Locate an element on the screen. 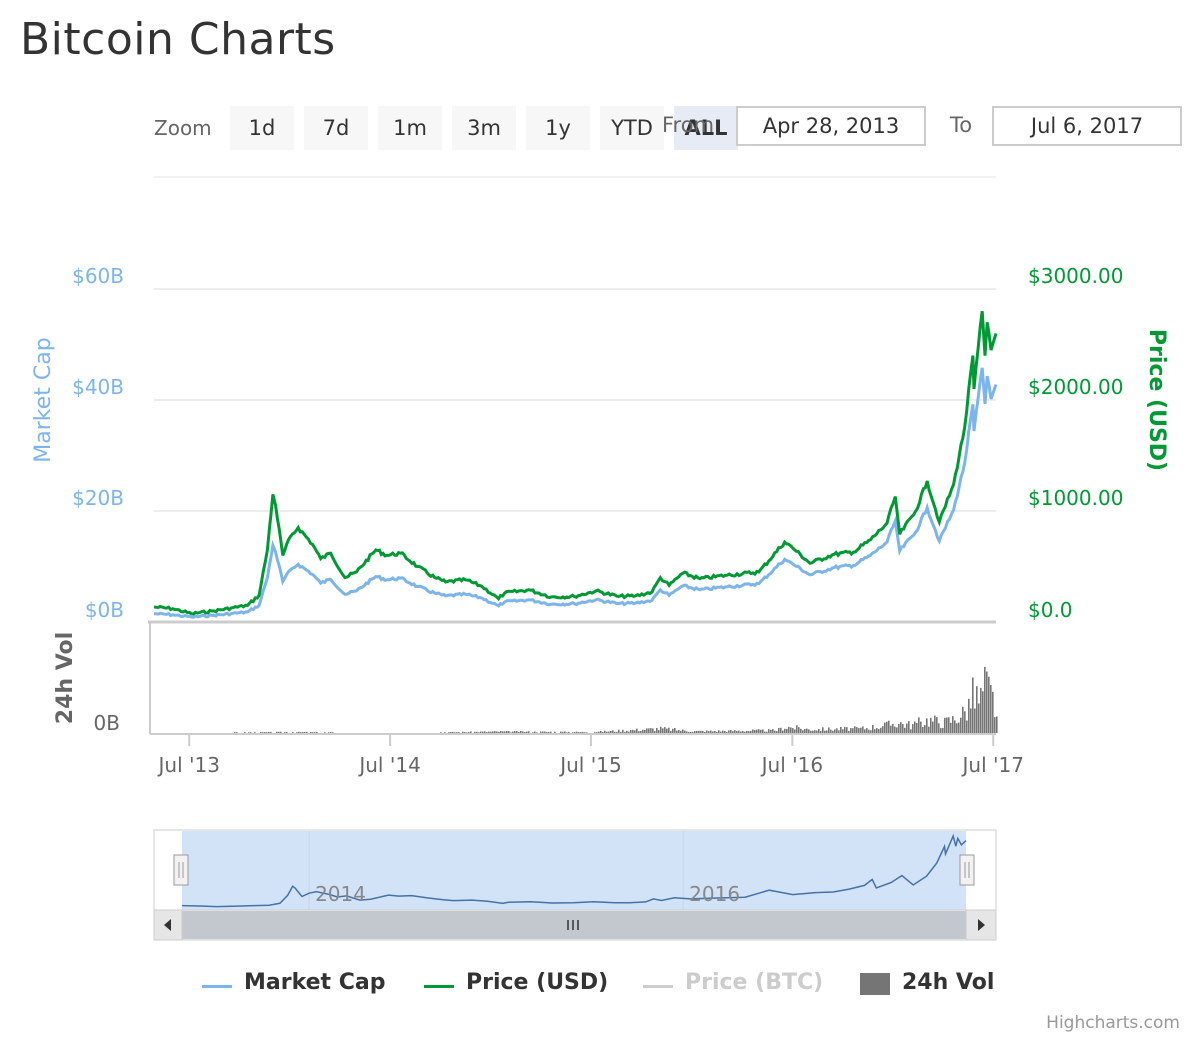 The height and width of the screenshot is (1040, 1200). legend-box-swatch is located at coordinates (875, 984).